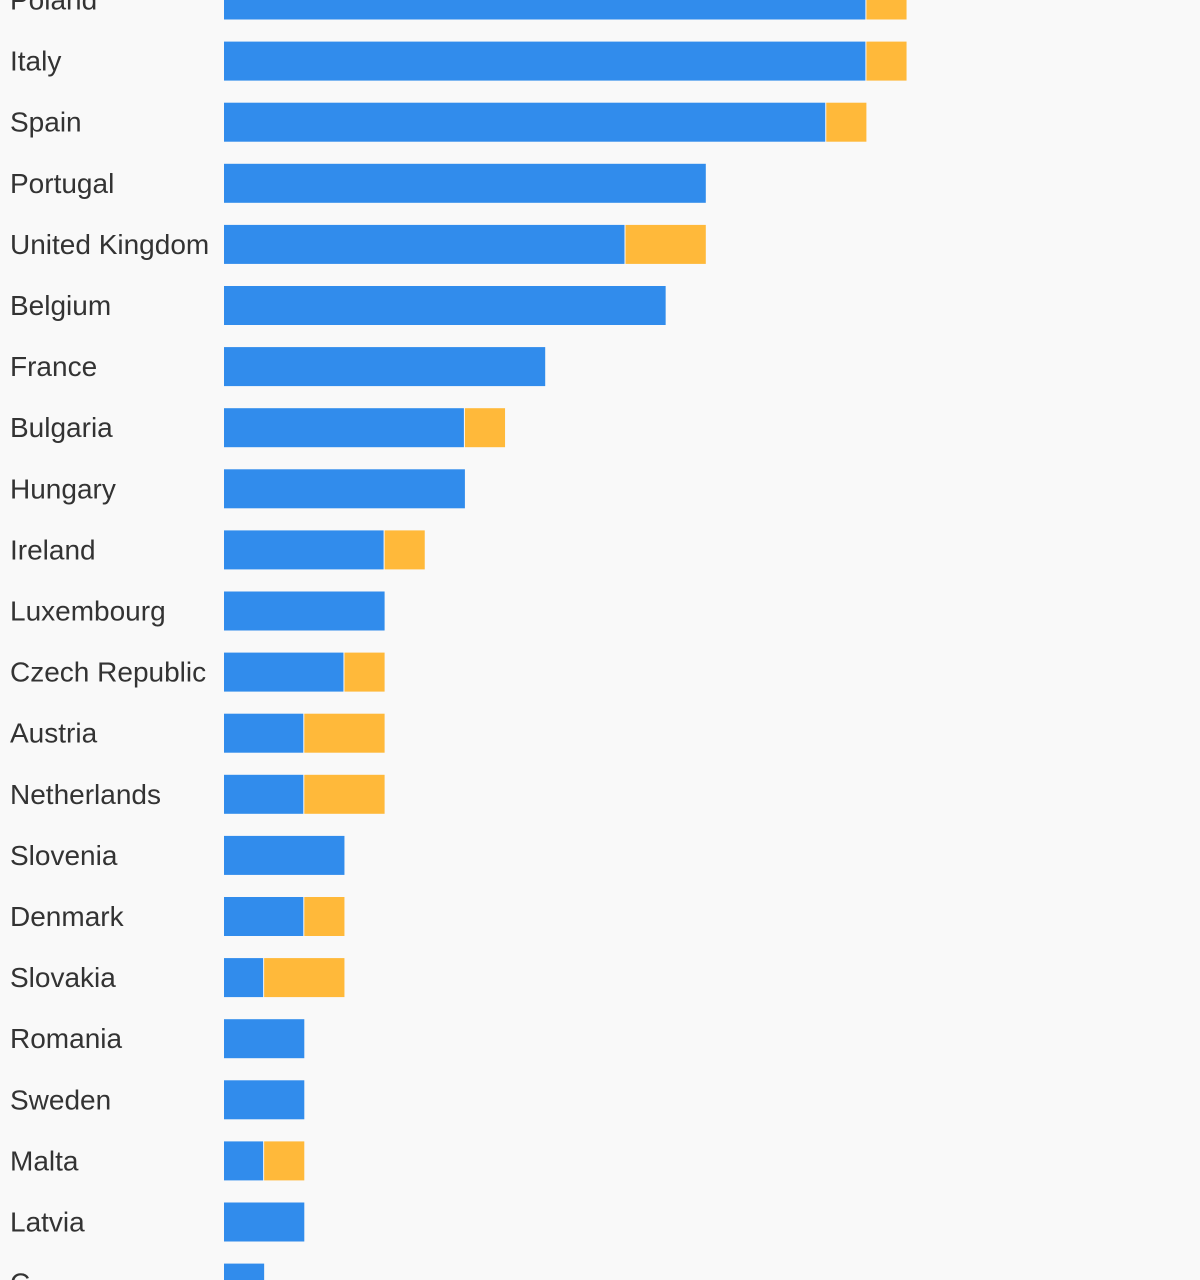 Image resolution: width=1200 pixels, height=1280 pixels. I want to click on bar-segment-1-portugal, so click(465, 183).